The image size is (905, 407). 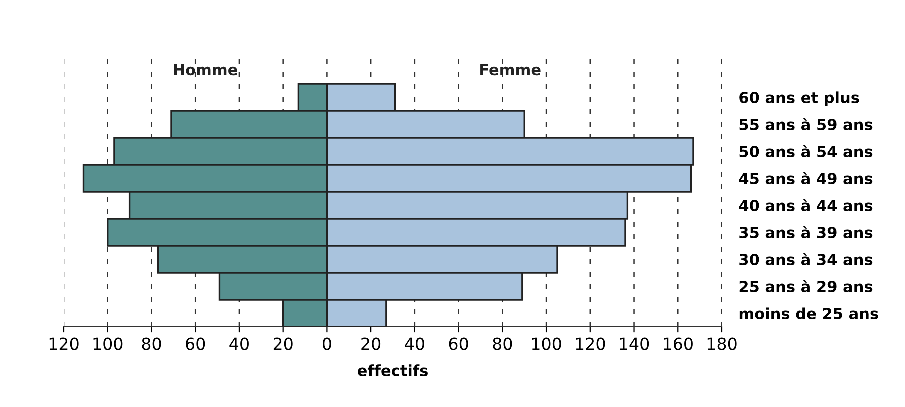 What do you see at coordinates (806, 124) in the screenshot?
I see `y-tick-label: 55 ans à 59 ans` at bounding box center [806, 124].